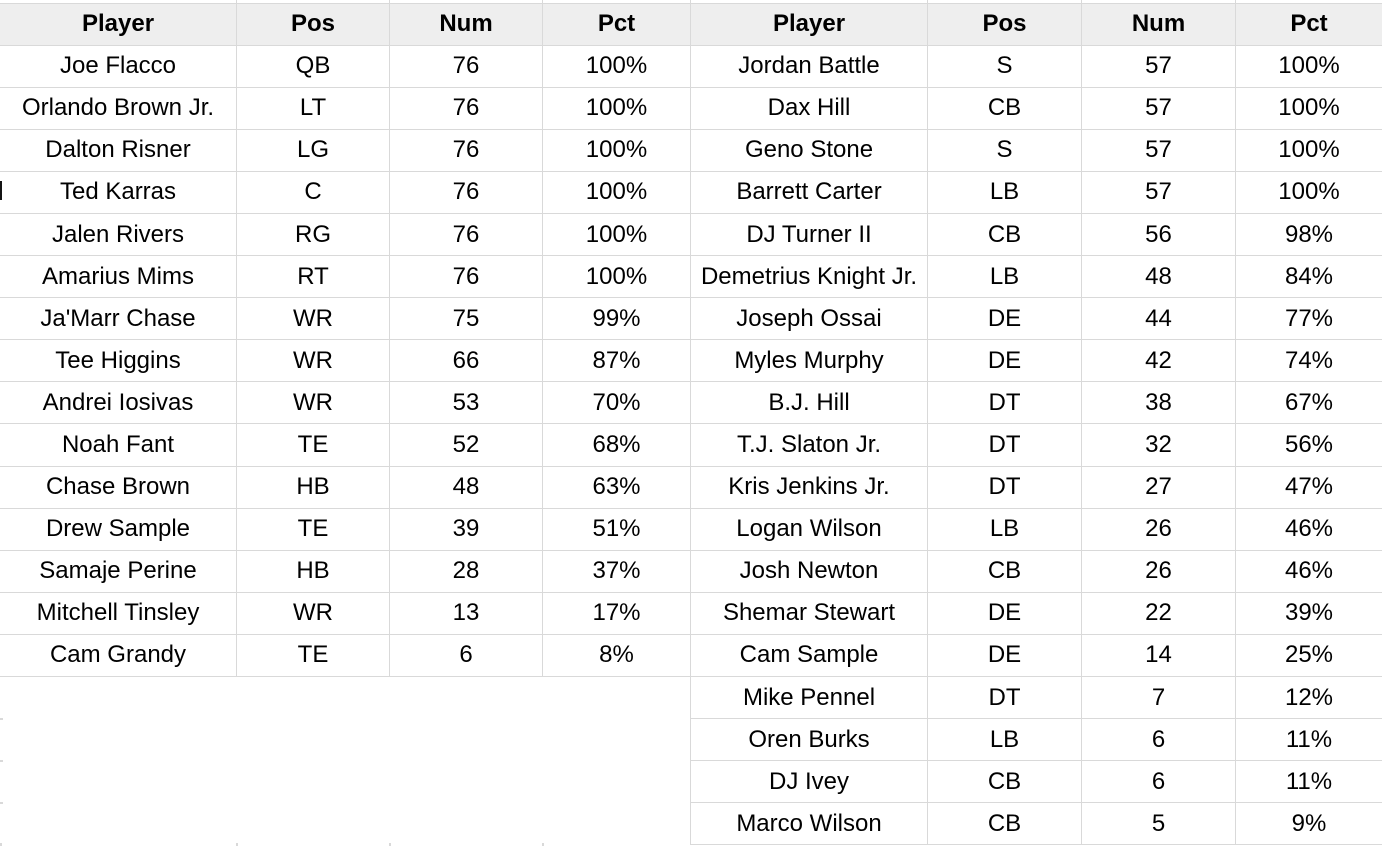 Image resolution: width=1382 pixels, height=846 pixels. I want to click on player-cell: Myles Murphy, so click(809, 361).